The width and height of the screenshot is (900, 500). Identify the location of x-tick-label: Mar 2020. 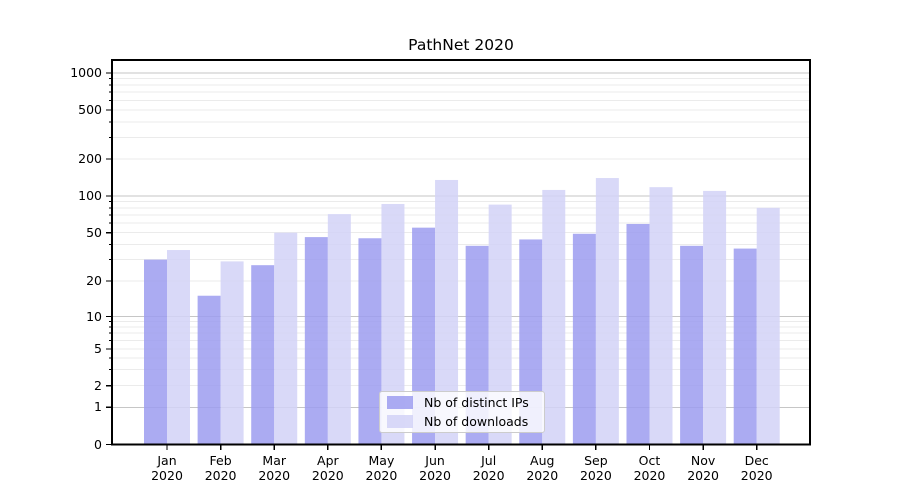
(274, 468).